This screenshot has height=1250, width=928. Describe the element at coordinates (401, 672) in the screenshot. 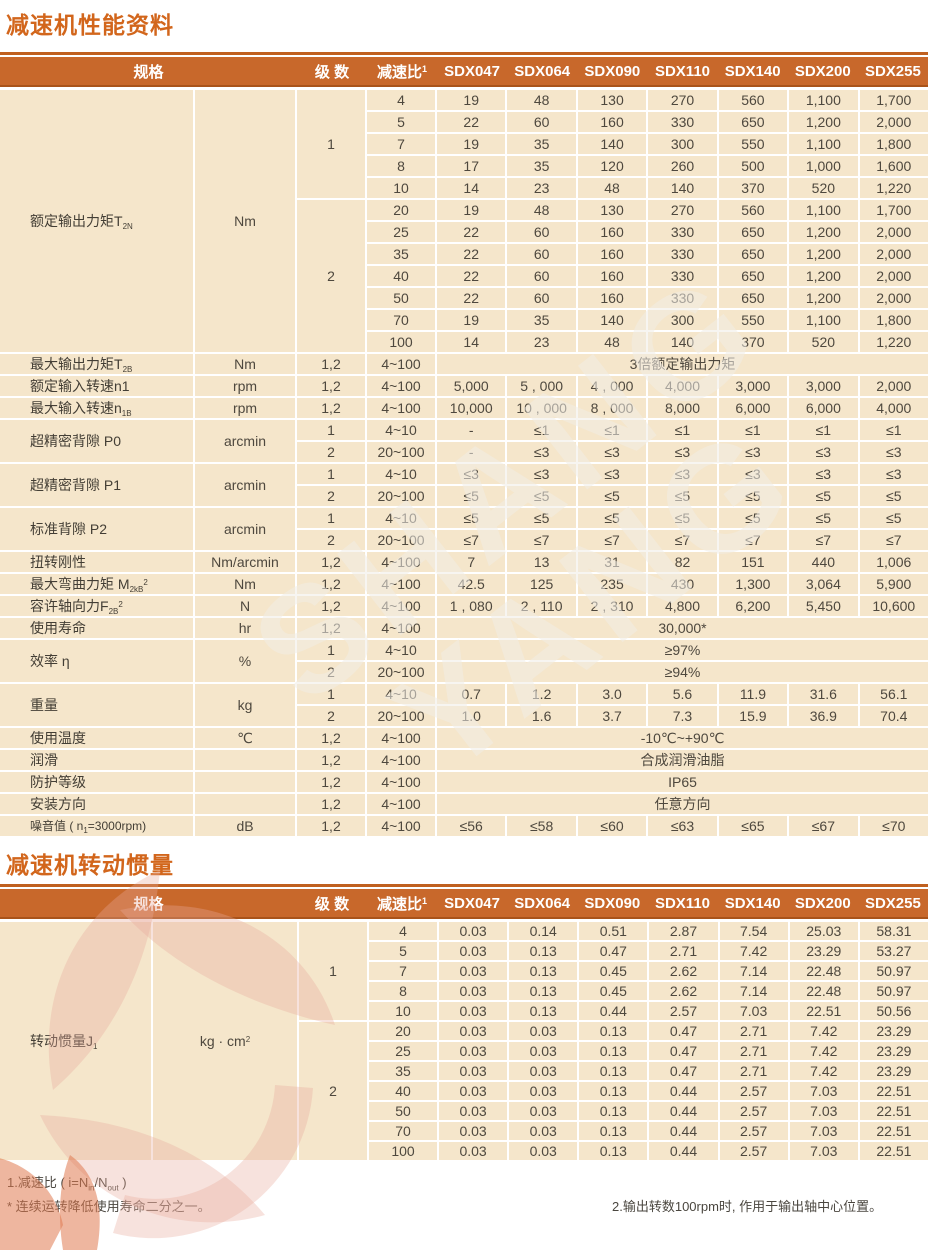

I see `ratio-cell: 20~100` at that location.